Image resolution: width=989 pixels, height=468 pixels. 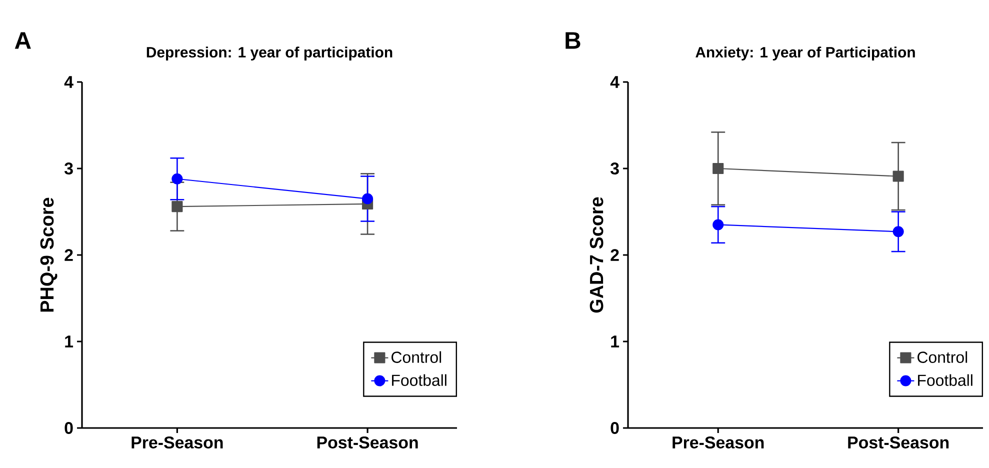 What do you see at coordinates (597, 255) in the screenshot?
I see `y-axis-title: GAD-7 Score` at bounding box center [597, 255].